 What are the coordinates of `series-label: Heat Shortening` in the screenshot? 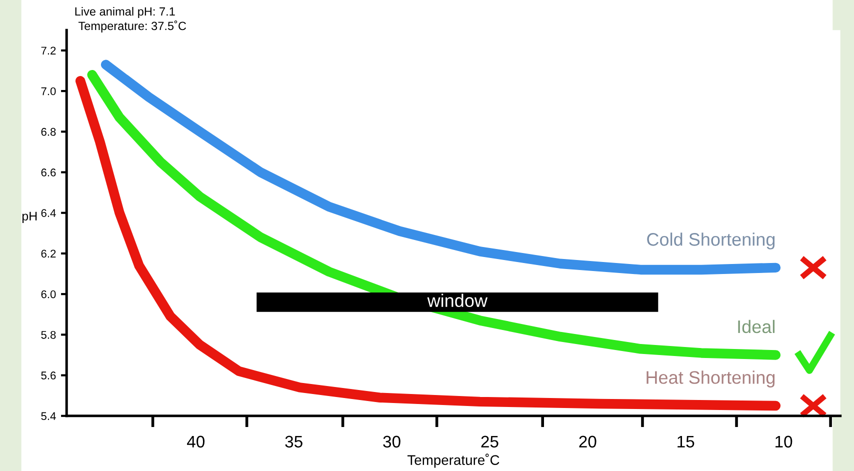 It's located at (710, 379).